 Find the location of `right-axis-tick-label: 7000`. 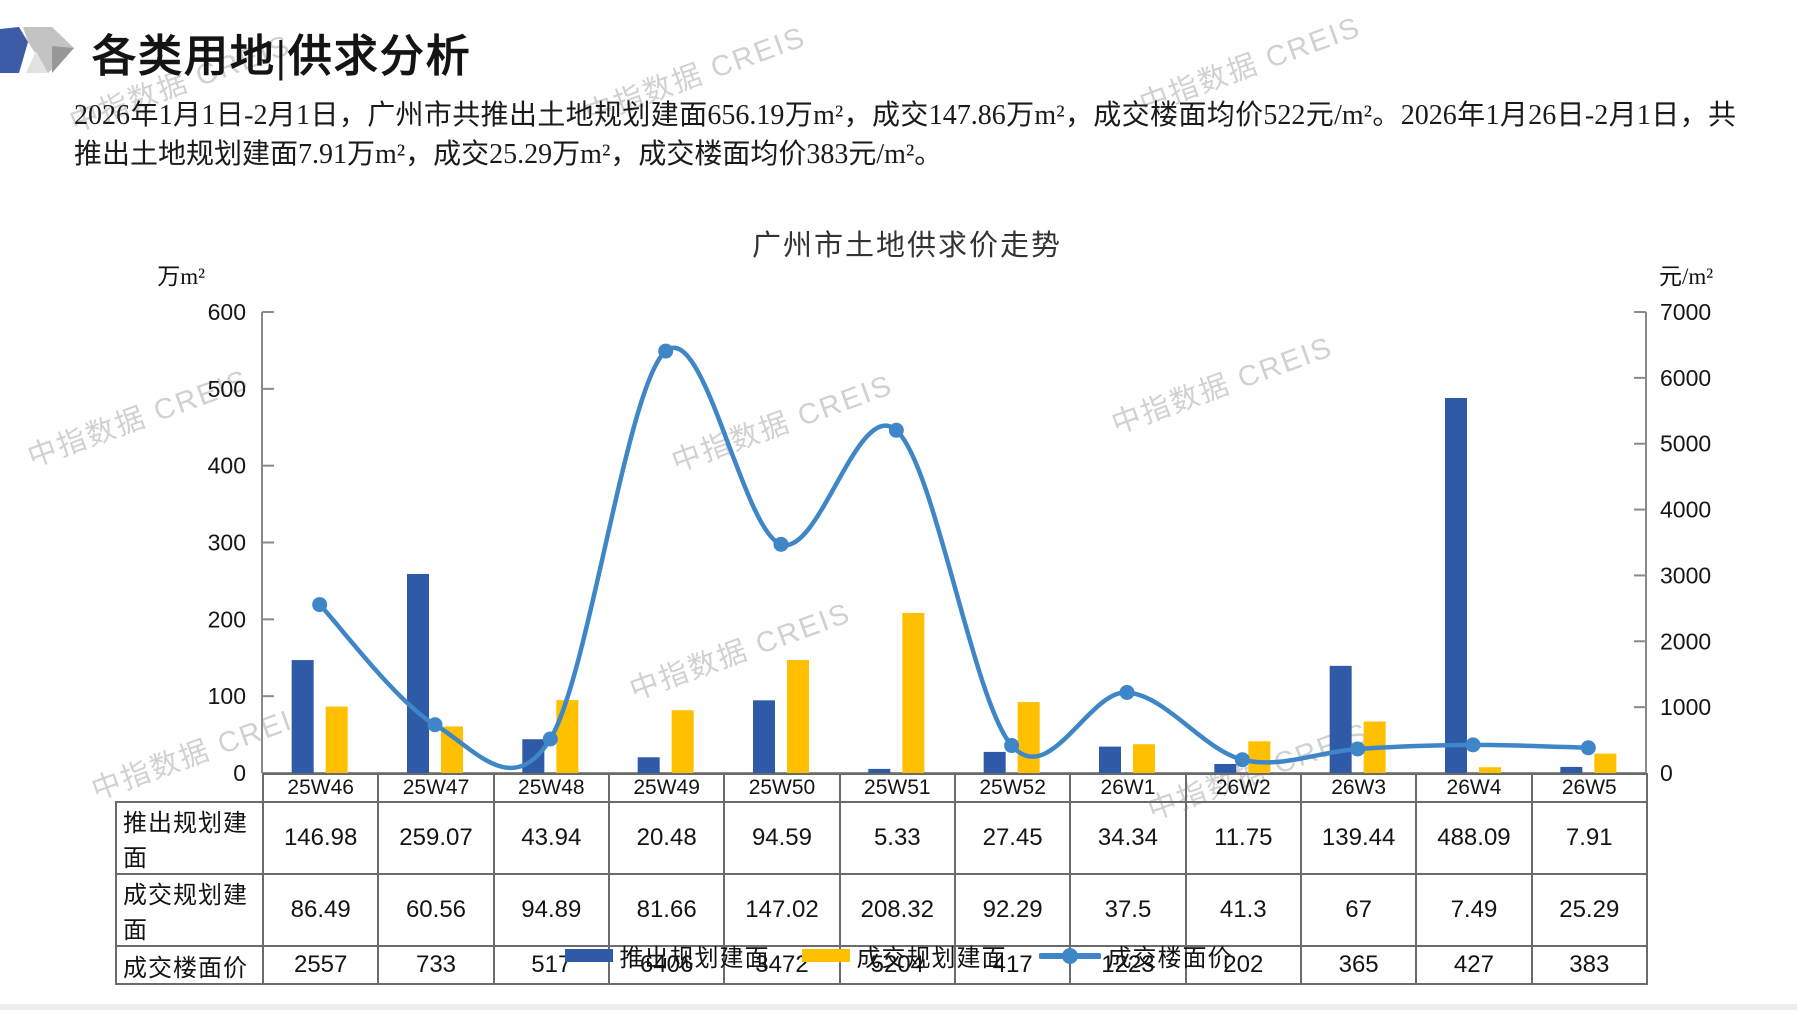

right-axis-tick-label: 7000 is located at coordinates (1685, 312).